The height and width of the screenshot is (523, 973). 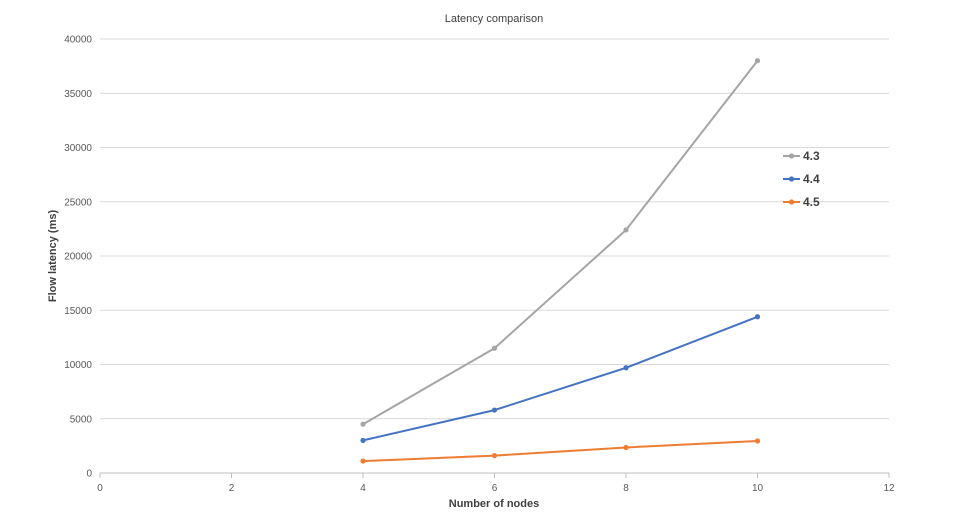 I want to click on legend: 4.3 4.4 4.5, so click(x=801, y=179).